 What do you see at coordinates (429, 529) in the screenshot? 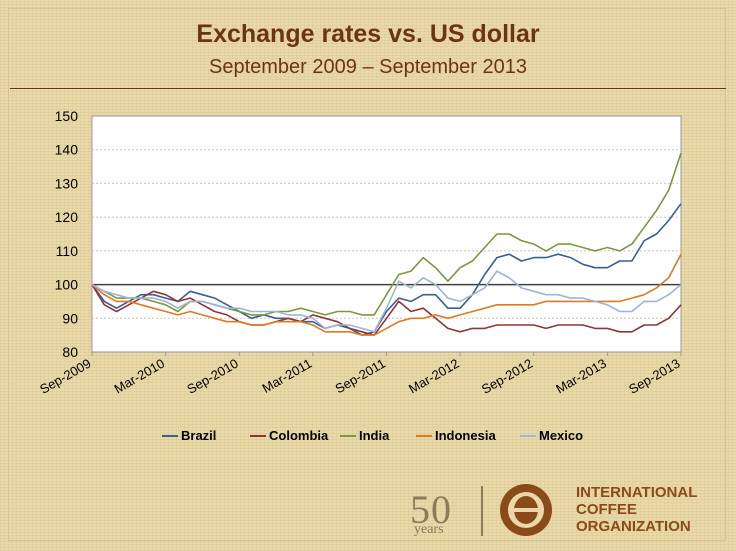
I see `anniversary-word: years` at bounding box center [429, 529].